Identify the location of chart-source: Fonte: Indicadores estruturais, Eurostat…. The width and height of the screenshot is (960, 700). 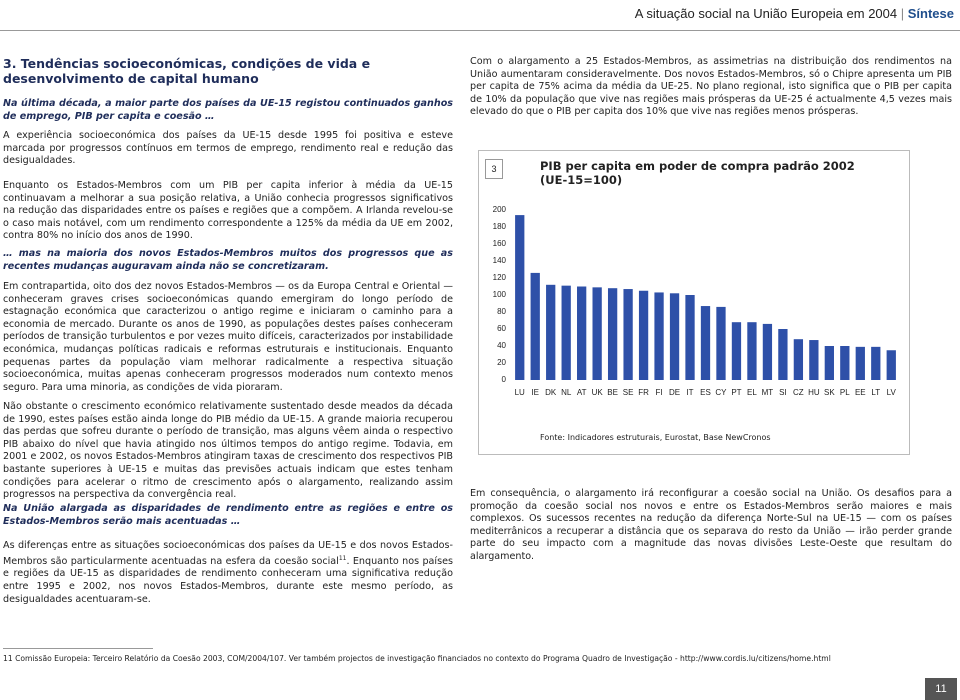
(655, 437).